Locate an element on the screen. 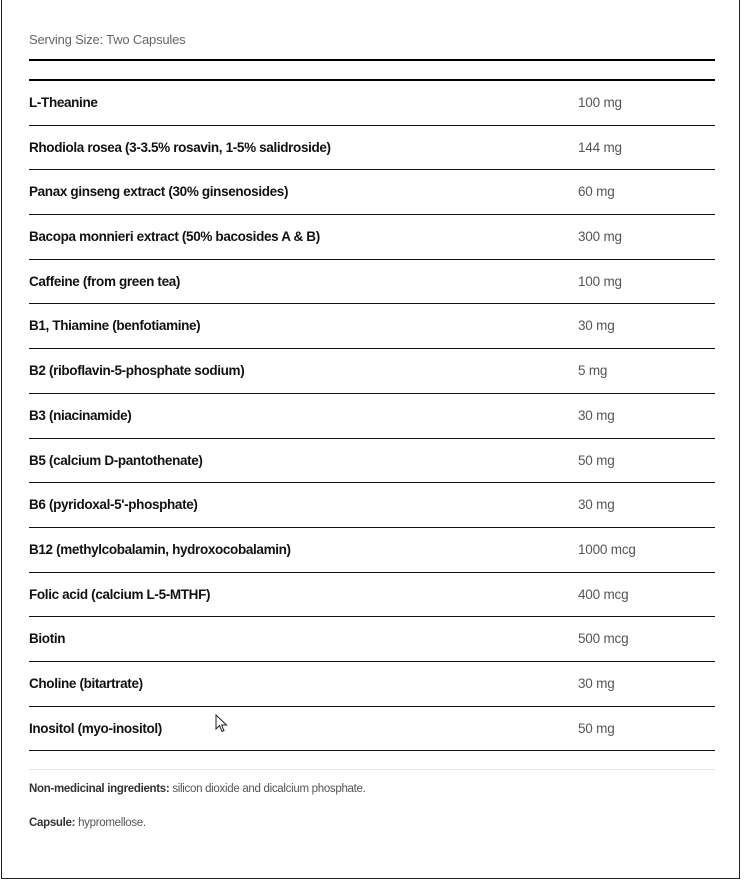 This screenshot has height=883, width=745. serving-size: Serving Size: Two Capsules is located at coordinates (107, 39).